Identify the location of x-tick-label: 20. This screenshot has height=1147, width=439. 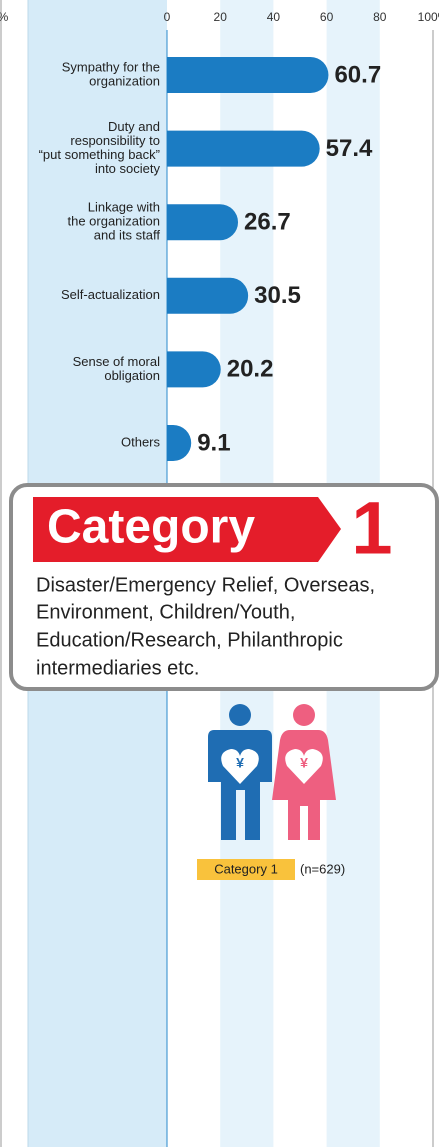
(221, 17).